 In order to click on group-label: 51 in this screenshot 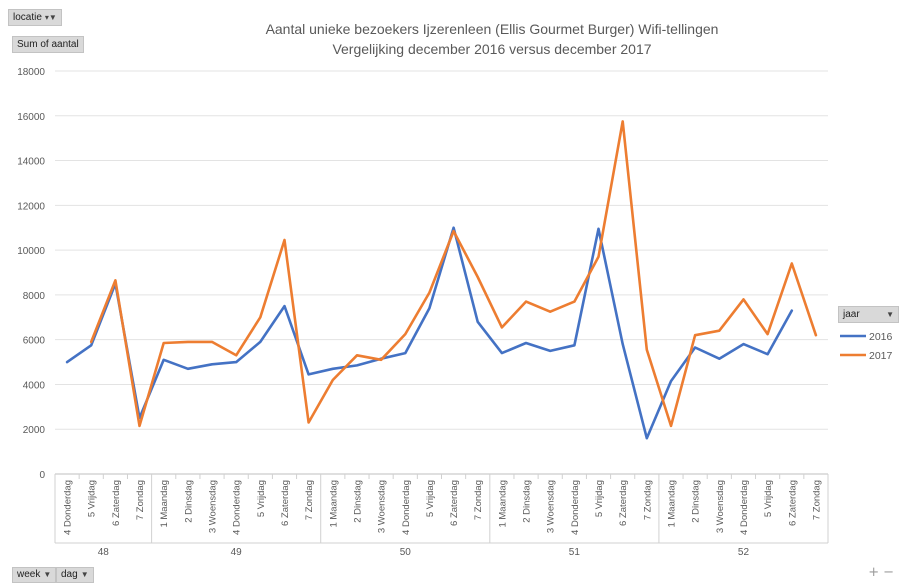, I will do `click(575, 552)`.